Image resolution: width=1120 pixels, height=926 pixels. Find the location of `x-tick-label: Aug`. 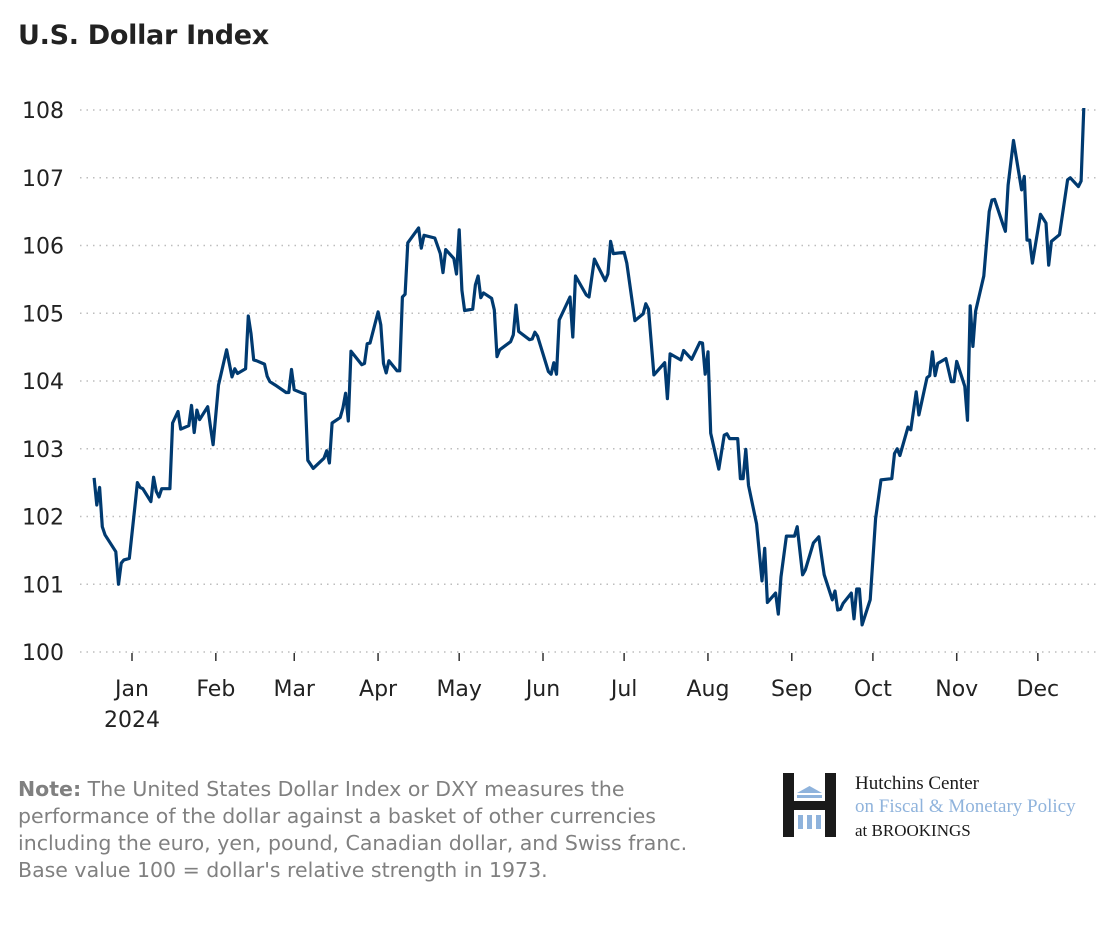

x-tick-label: Aug is located at coordinates (707, 689).